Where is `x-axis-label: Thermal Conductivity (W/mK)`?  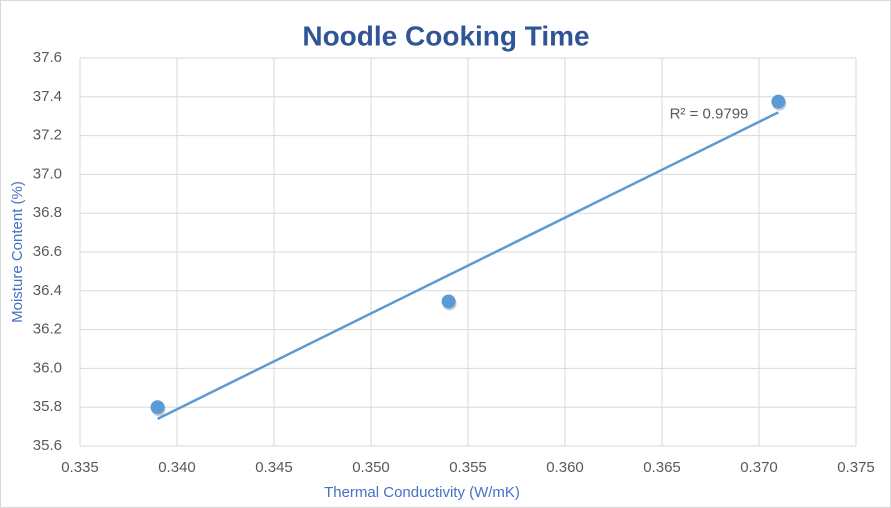 x-axis-label: Thermal Conductivity (W/mK) is located at coordinates (422, 492).